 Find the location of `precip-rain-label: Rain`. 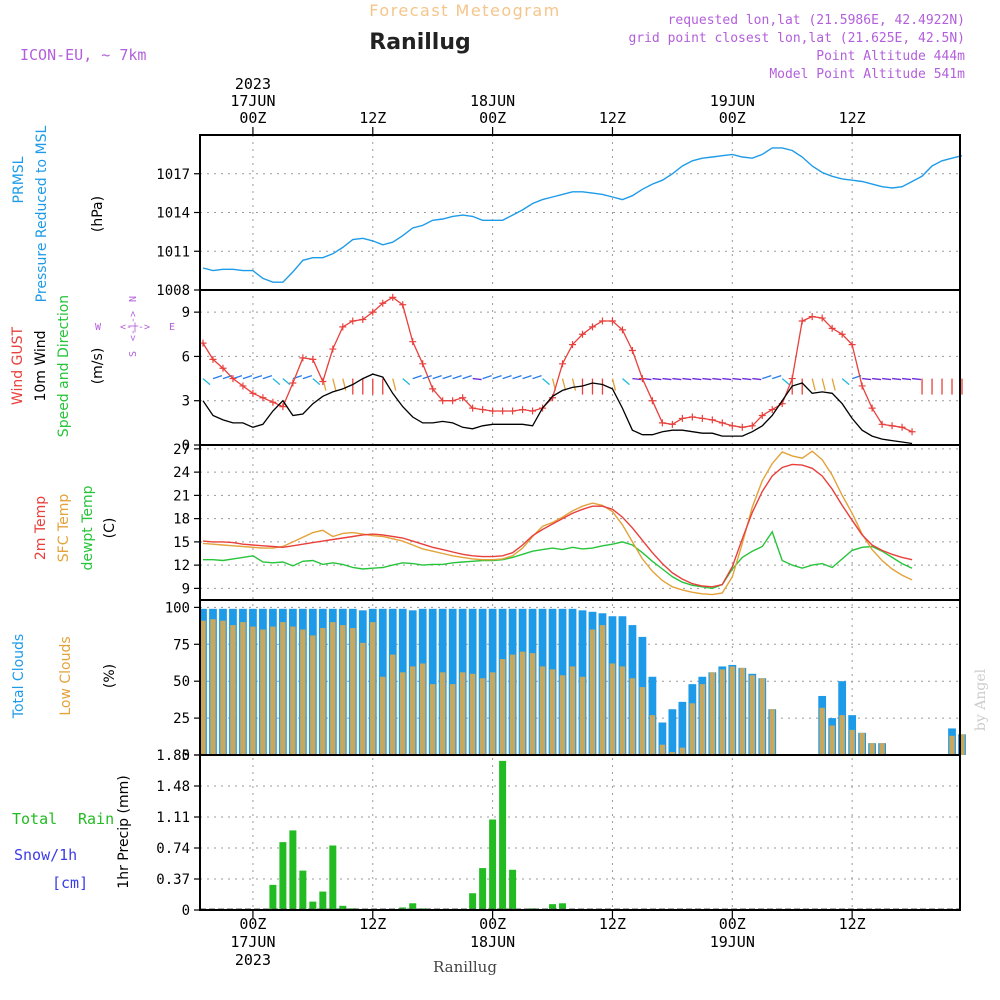

precip-rain-label: Rain is located at coordinates (96, 819).